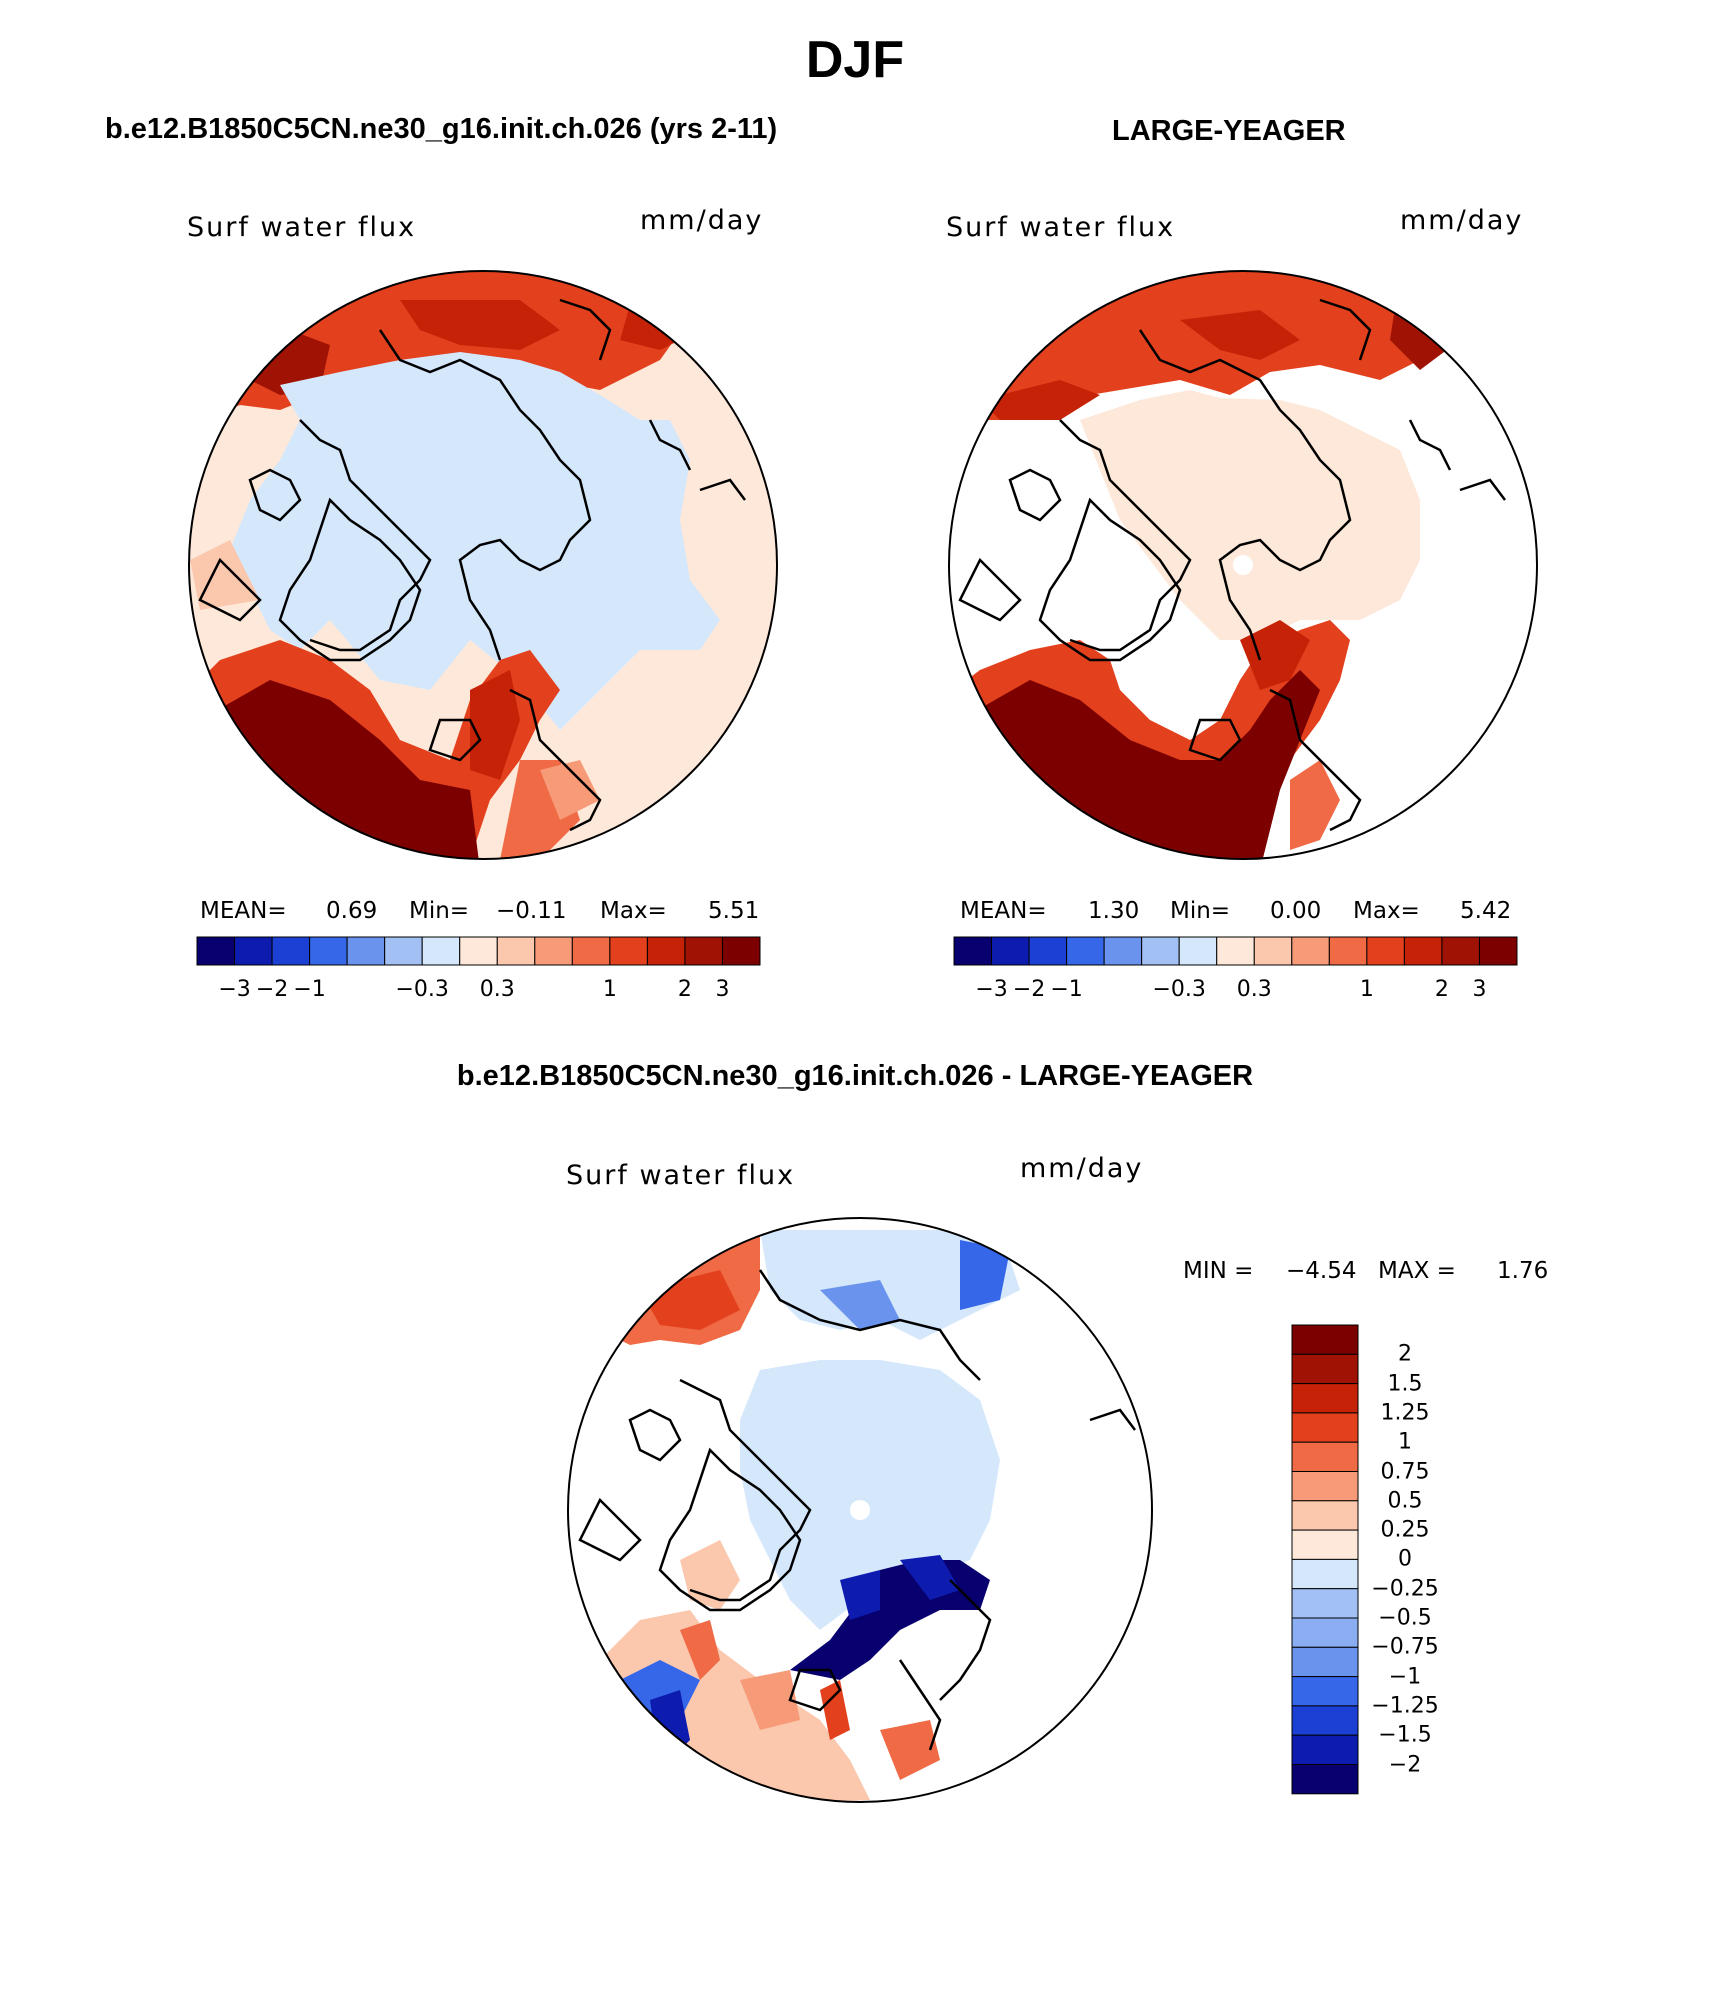 The width and height of the screenshot is (1710, 2016). What do you see at coordinates (1321, 1271) in the screenshot?
I see `panel3-min-value: −4.54` at bounding box center [1321, 1271].